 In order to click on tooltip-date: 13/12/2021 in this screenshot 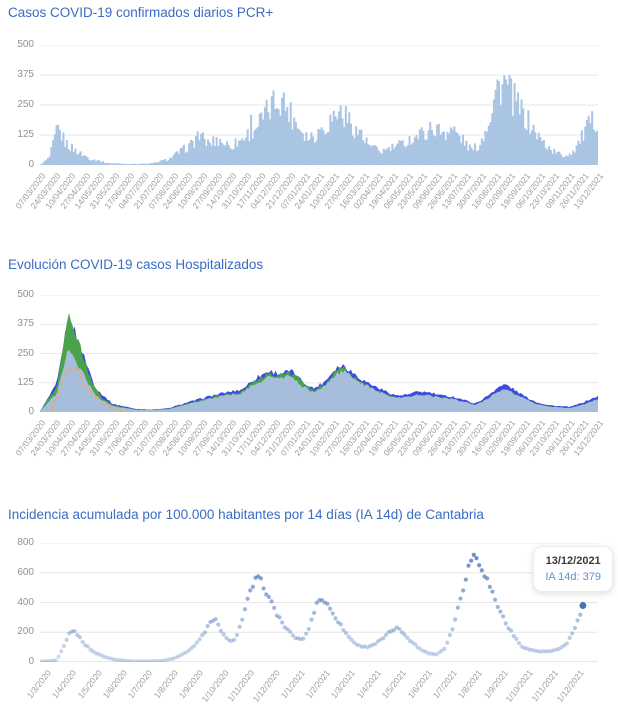, I will do `click(573, 561)`.